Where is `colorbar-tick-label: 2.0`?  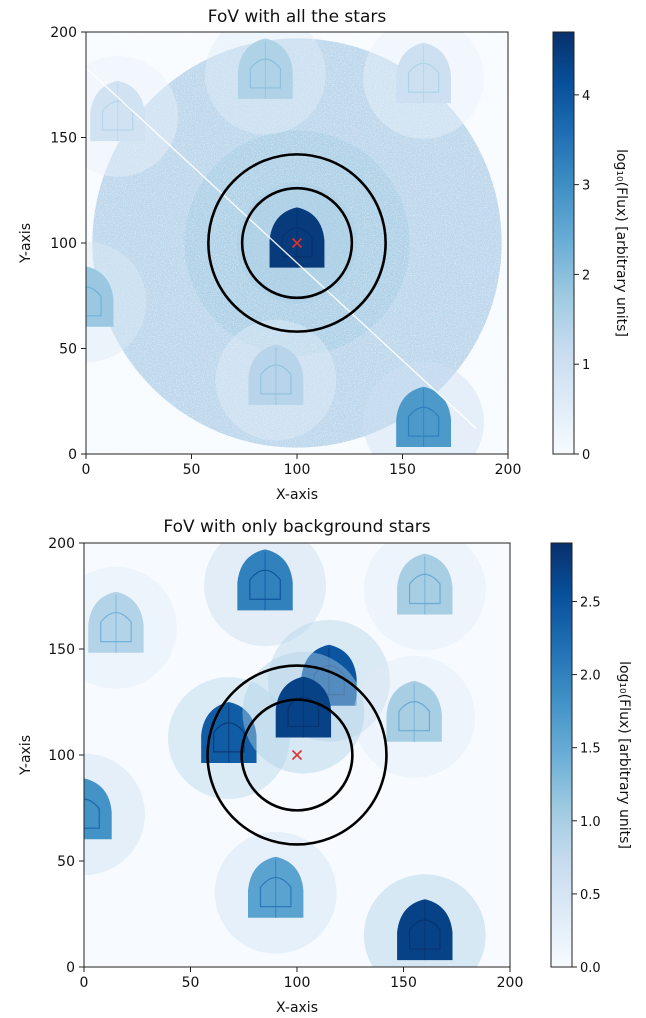 colorbar-tick-label: 2.0 is located at coordinates (590, 676).